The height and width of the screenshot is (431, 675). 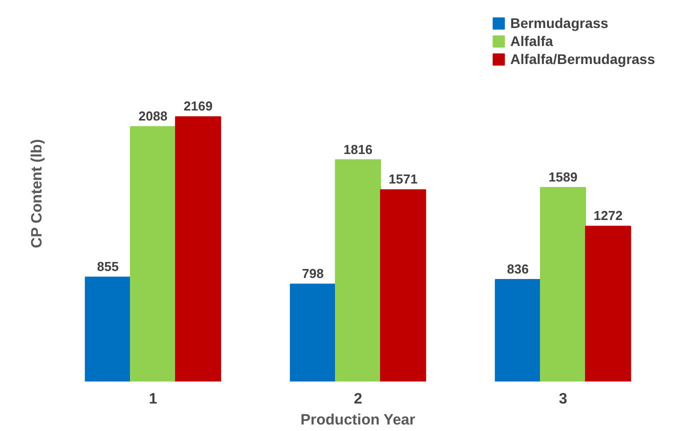 I want to click on data-label: 2169, so click(x=198, y=106).